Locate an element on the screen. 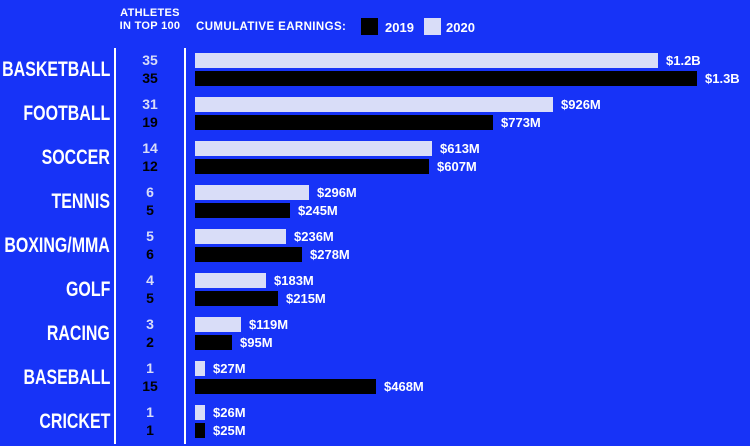  category-label: BASKETBALL is located at coordinates (55, 69).